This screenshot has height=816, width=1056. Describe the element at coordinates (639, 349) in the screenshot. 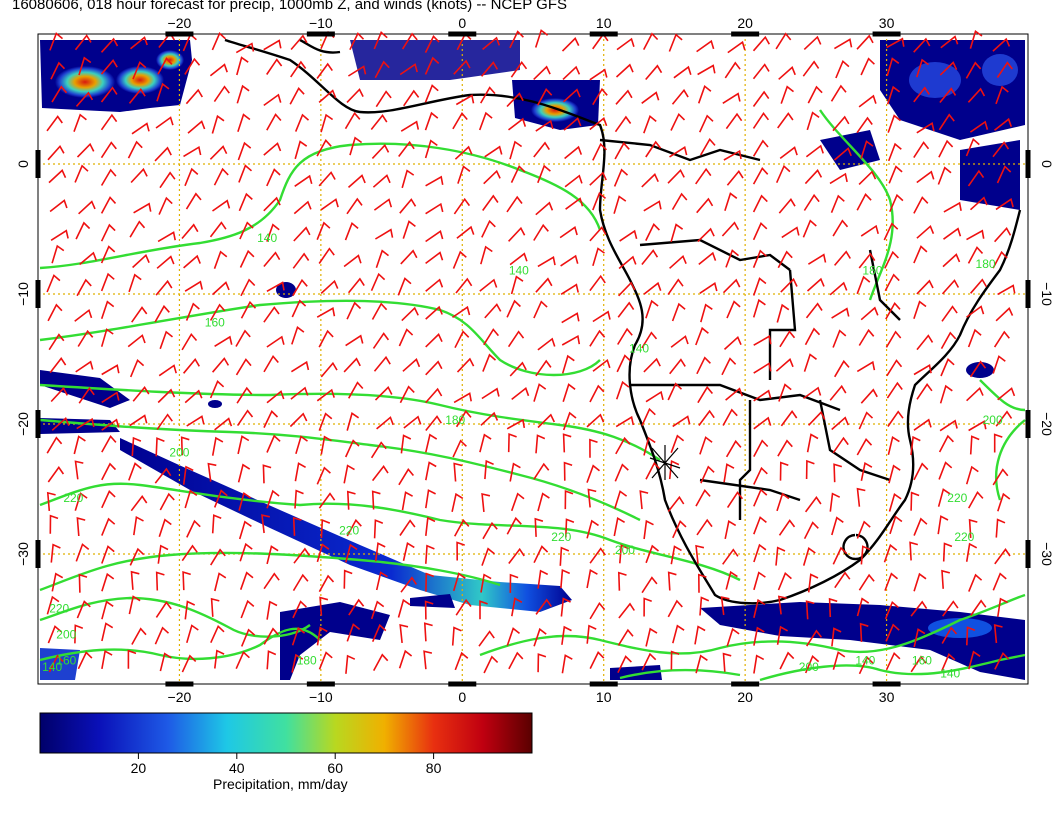

I see `contour-label: 140` at that location.